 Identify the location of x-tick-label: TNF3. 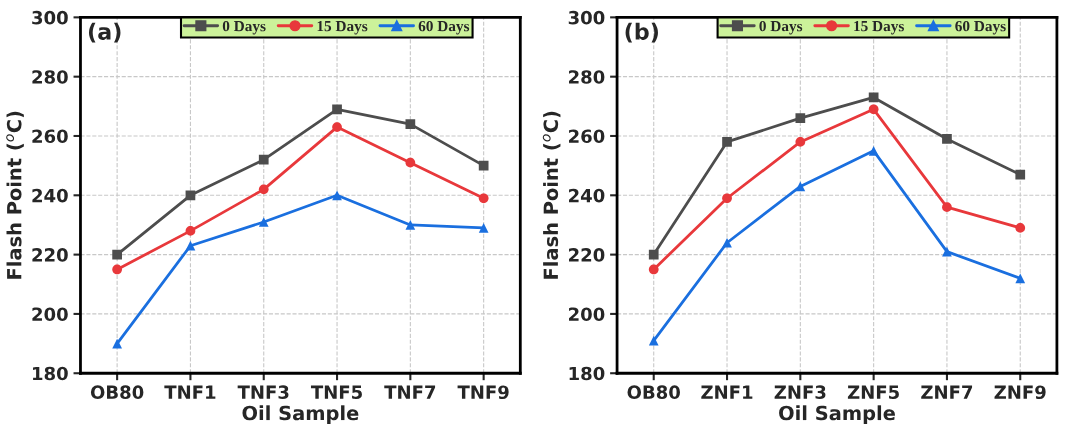
(263, 392).